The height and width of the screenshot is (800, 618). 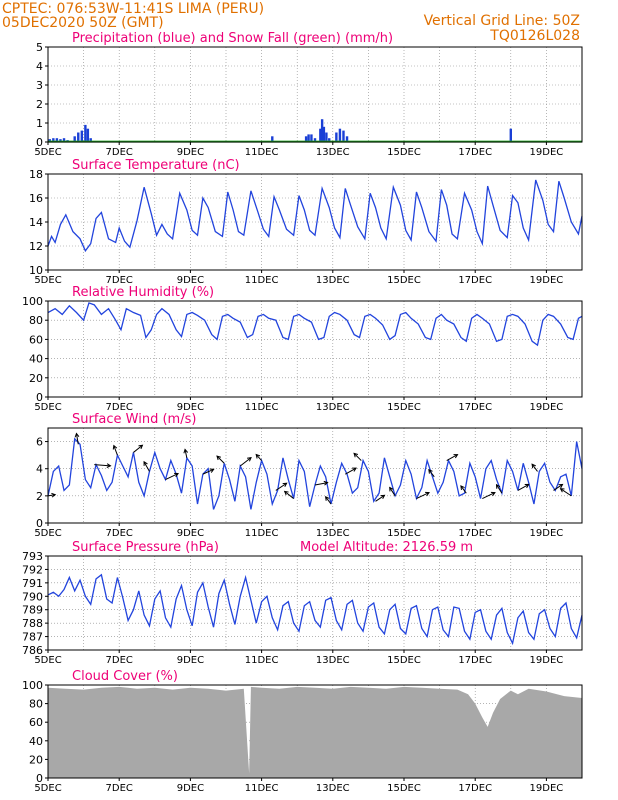 I want to click on y-tick-label: 3, so click(x=39, y=85).